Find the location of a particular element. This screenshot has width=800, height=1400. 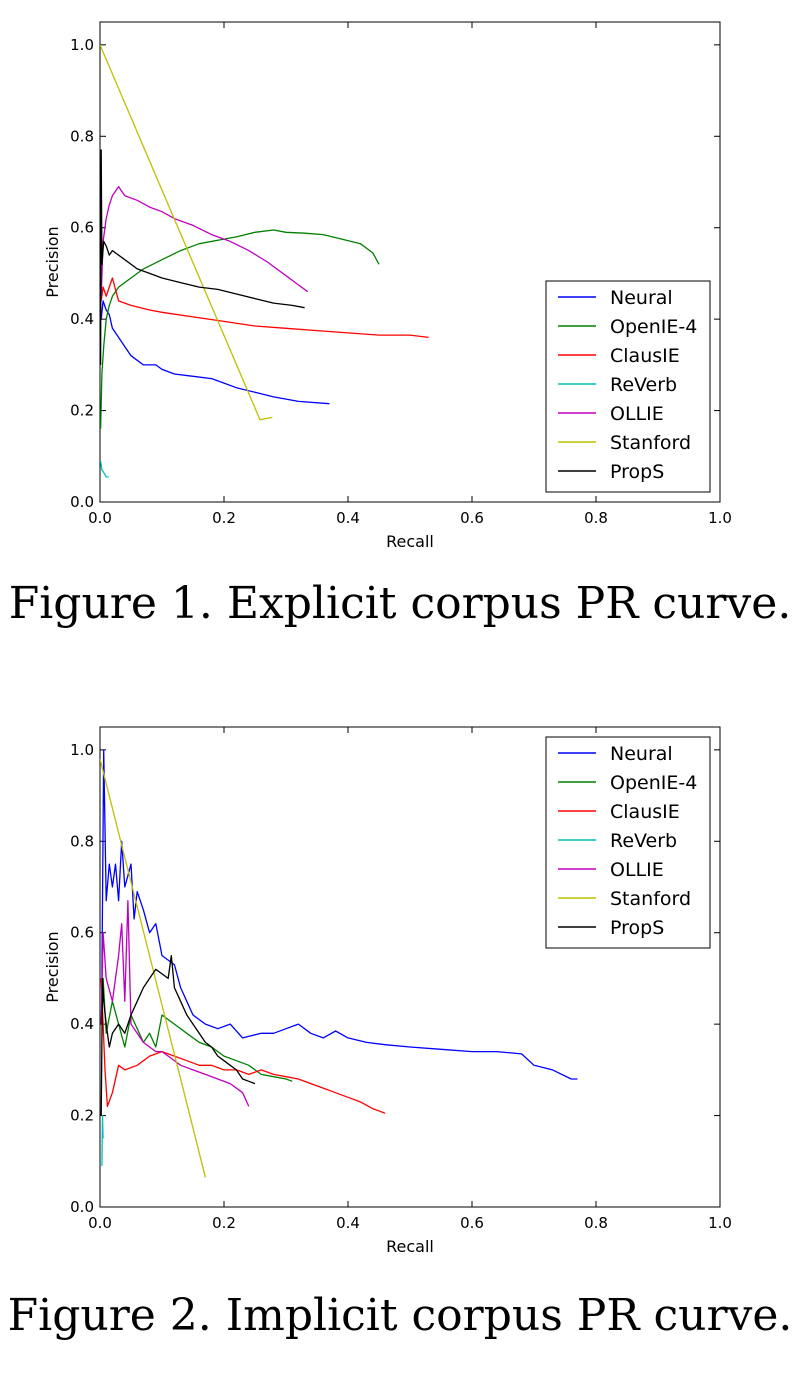

figure-caption: Figure 1. Explicit corpus PR curve. is located at coordinates (400, 603).